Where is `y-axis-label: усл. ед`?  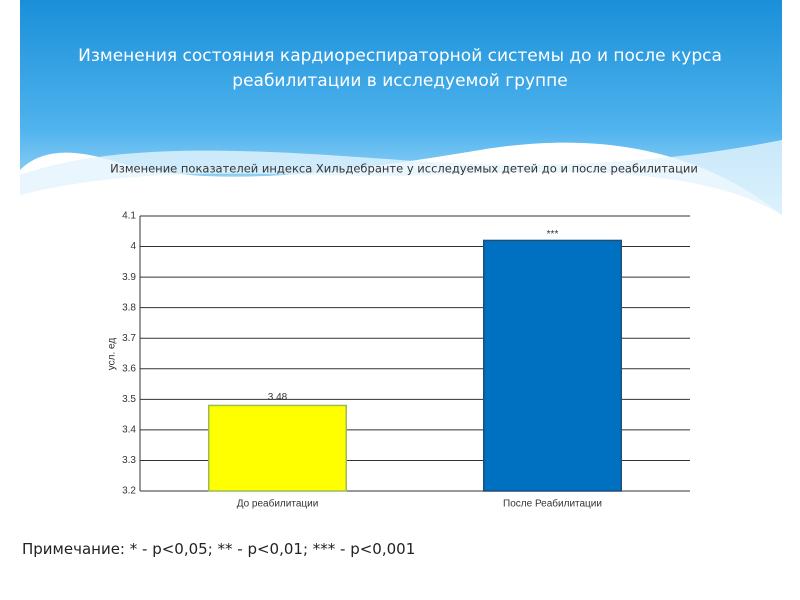
y-axis-label: усл. ед is located at coordinates (112, 354).